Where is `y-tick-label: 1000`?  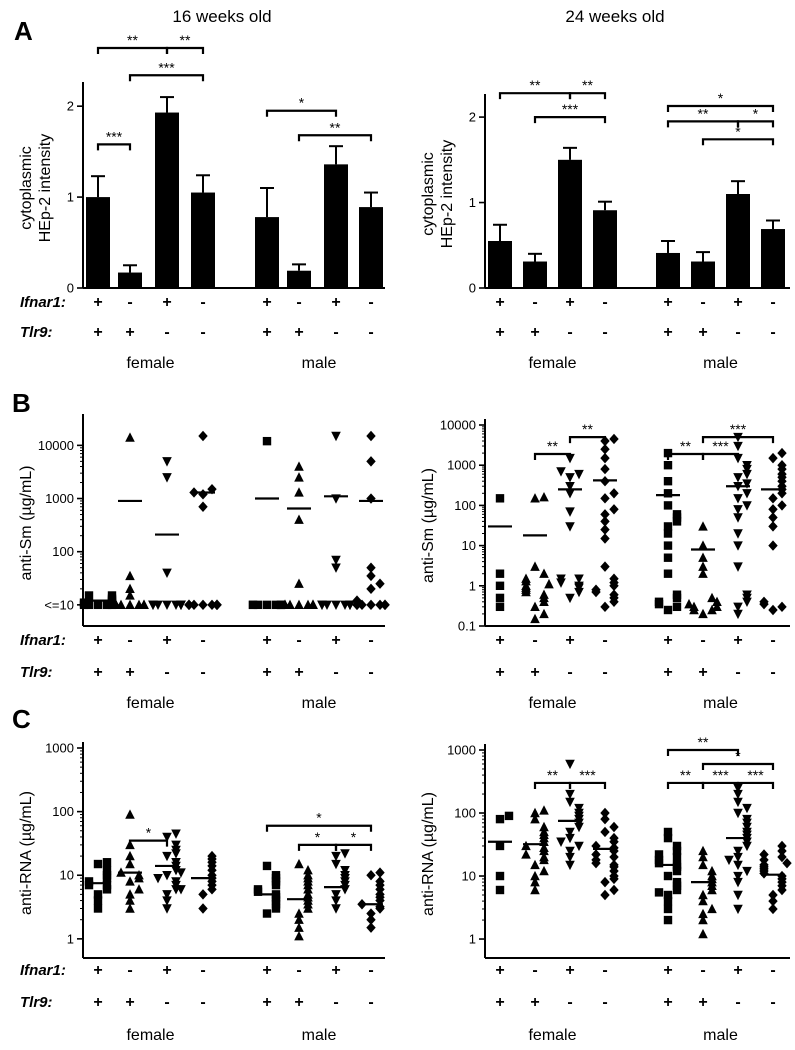 y-tick-label: 1000 is located at coordinates (59, 498).